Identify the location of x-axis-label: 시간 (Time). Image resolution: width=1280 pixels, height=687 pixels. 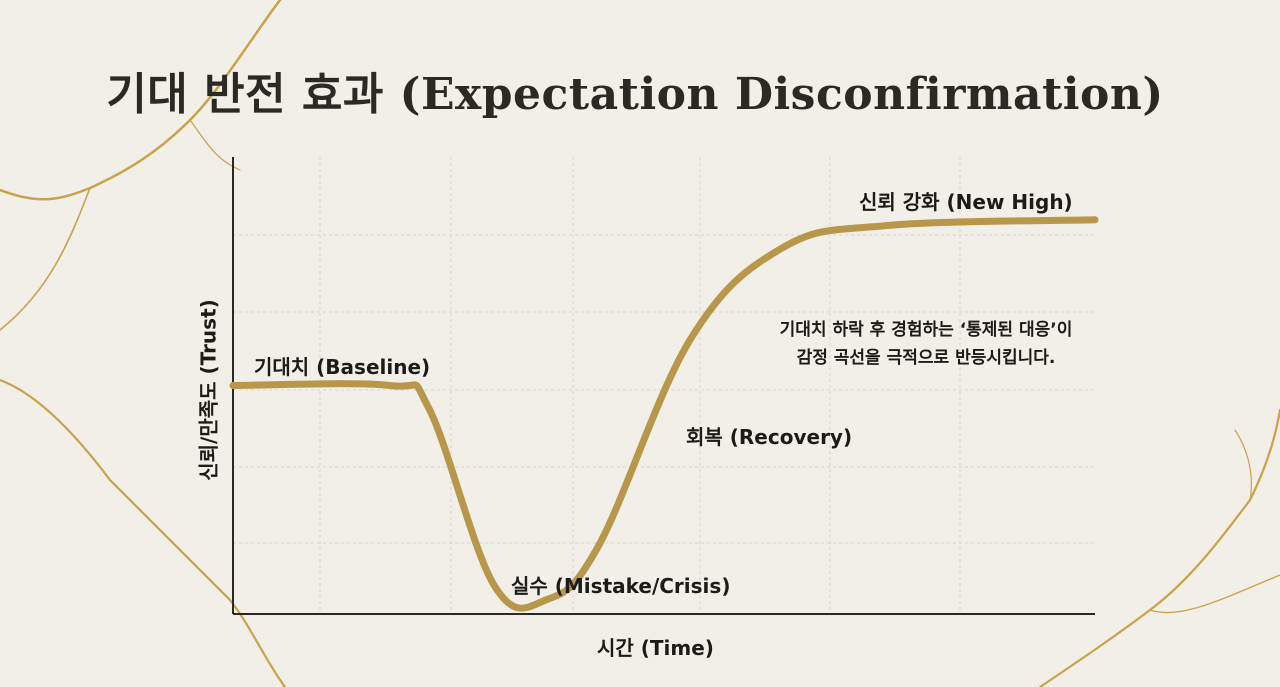
(655, 648).